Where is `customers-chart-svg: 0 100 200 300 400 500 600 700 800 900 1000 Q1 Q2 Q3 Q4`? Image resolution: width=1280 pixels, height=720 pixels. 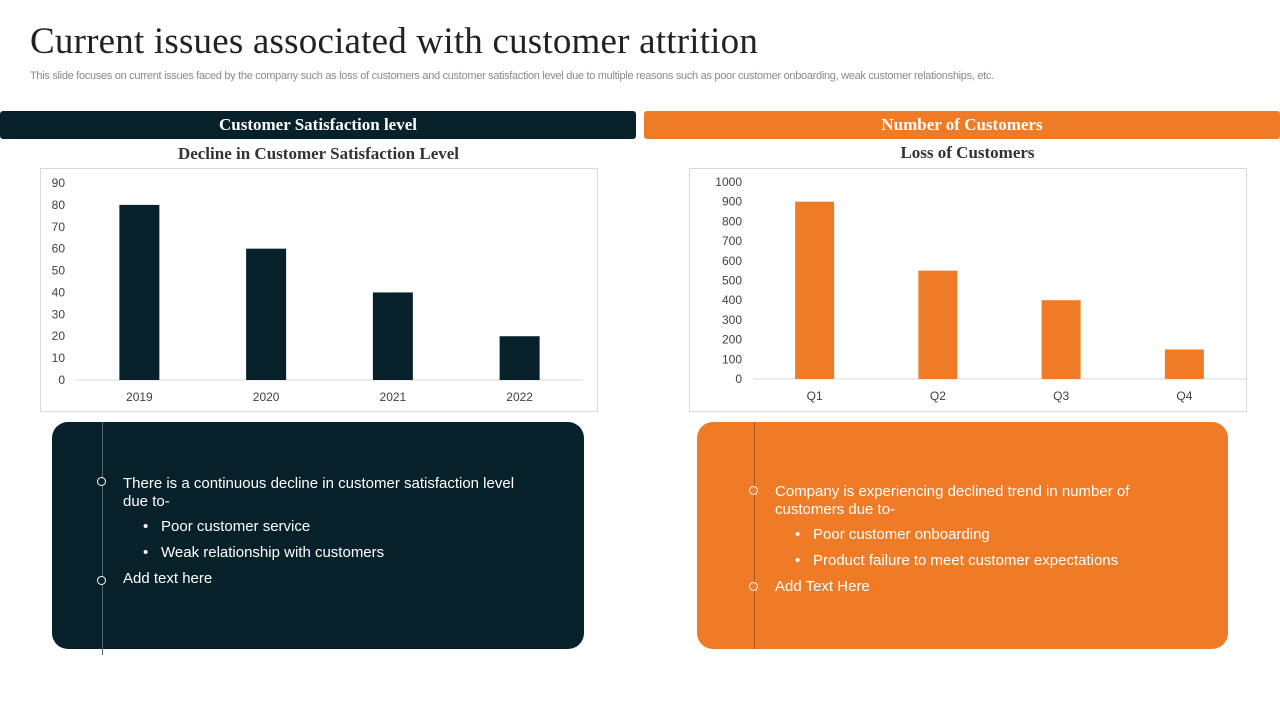 customers-chart-svg: 0 100 200 300 400 500 600 700 800 900 1000 Q1 Q2 Q3 Q4 is located at coordinates (980, 289).